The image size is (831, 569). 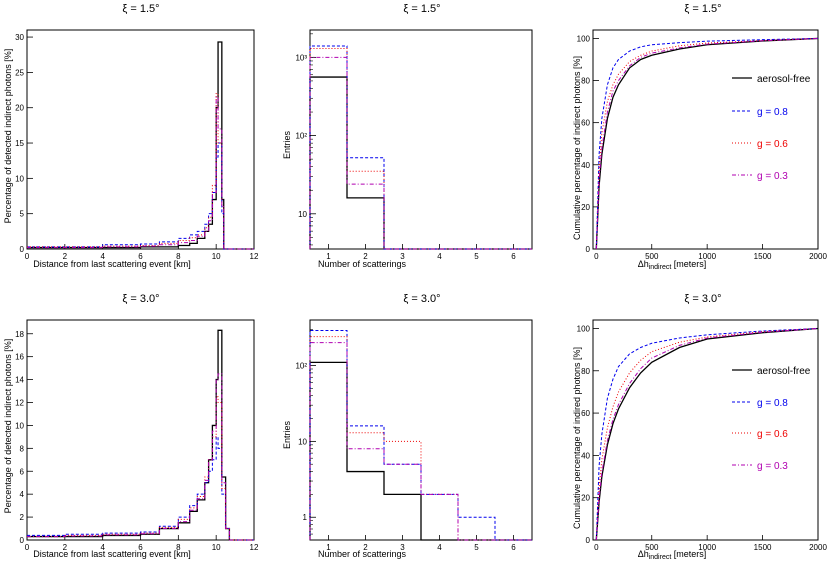 What do you see at coordinates (702, 299) in the screenshot?
I see `panel-p5-title: ξ = 3.0°` at bounding box center [702, 299].